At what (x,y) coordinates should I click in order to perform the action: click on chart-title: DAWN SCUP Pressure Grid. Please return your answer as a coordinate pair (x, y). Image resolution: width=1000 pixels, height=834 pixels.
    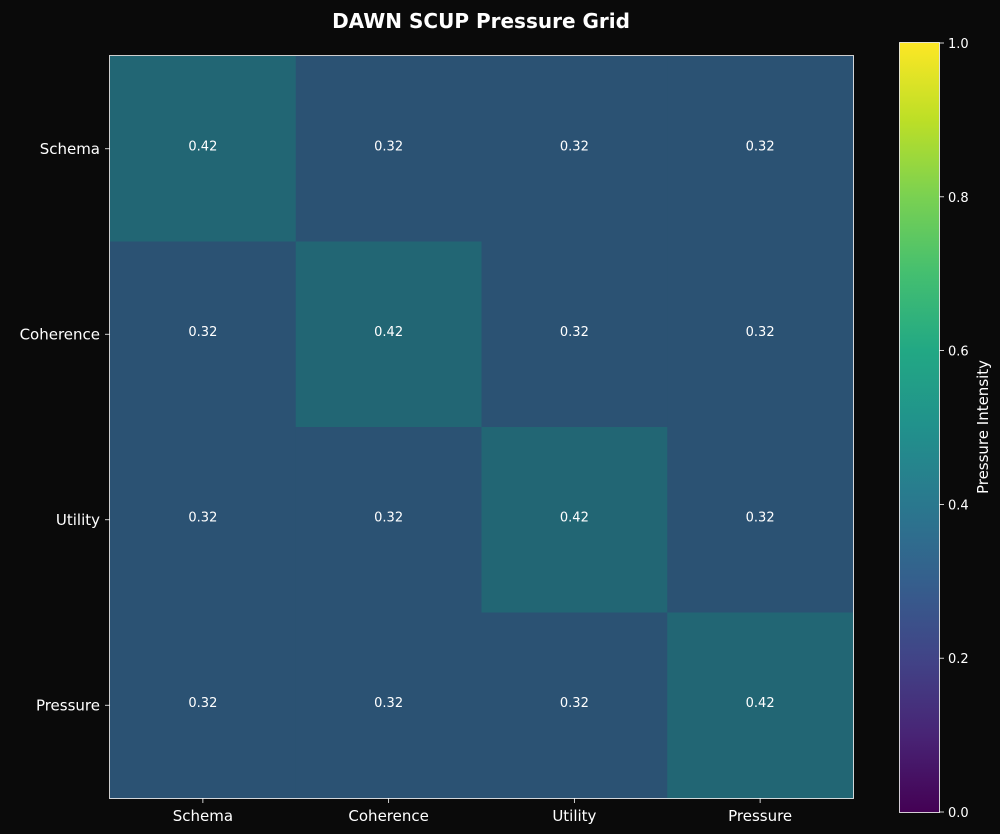
    Looking at the image, I should click on (481, 21).